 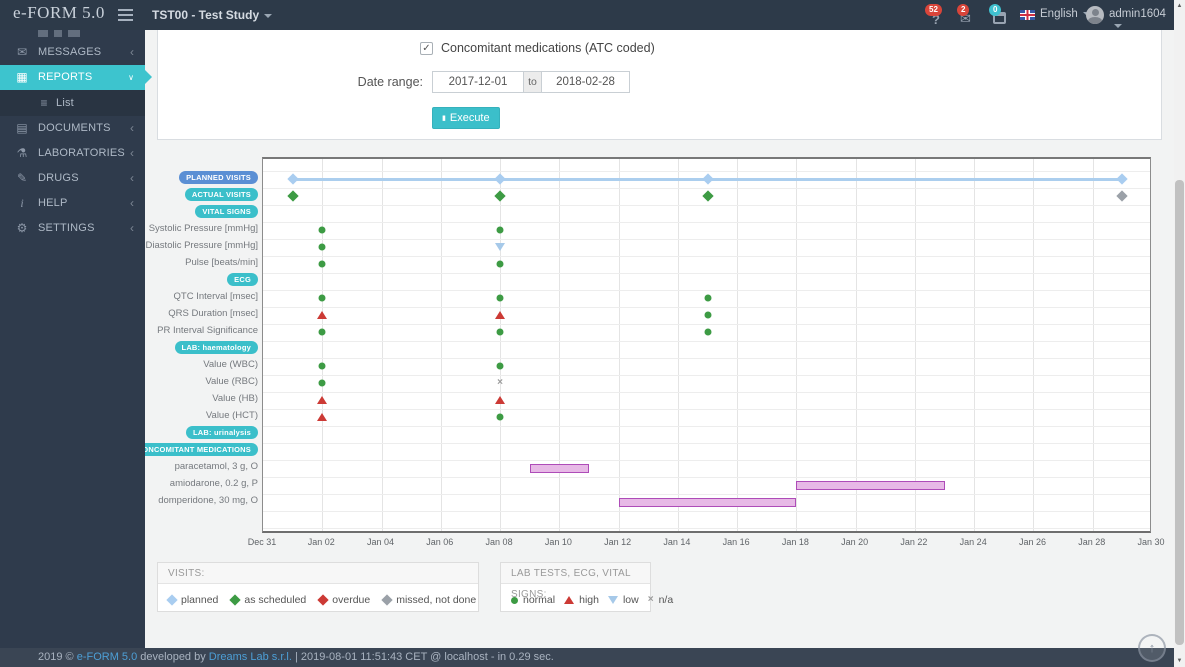 I want to click on legend-item-missed: missed, not done, so click(x=428, y=600).